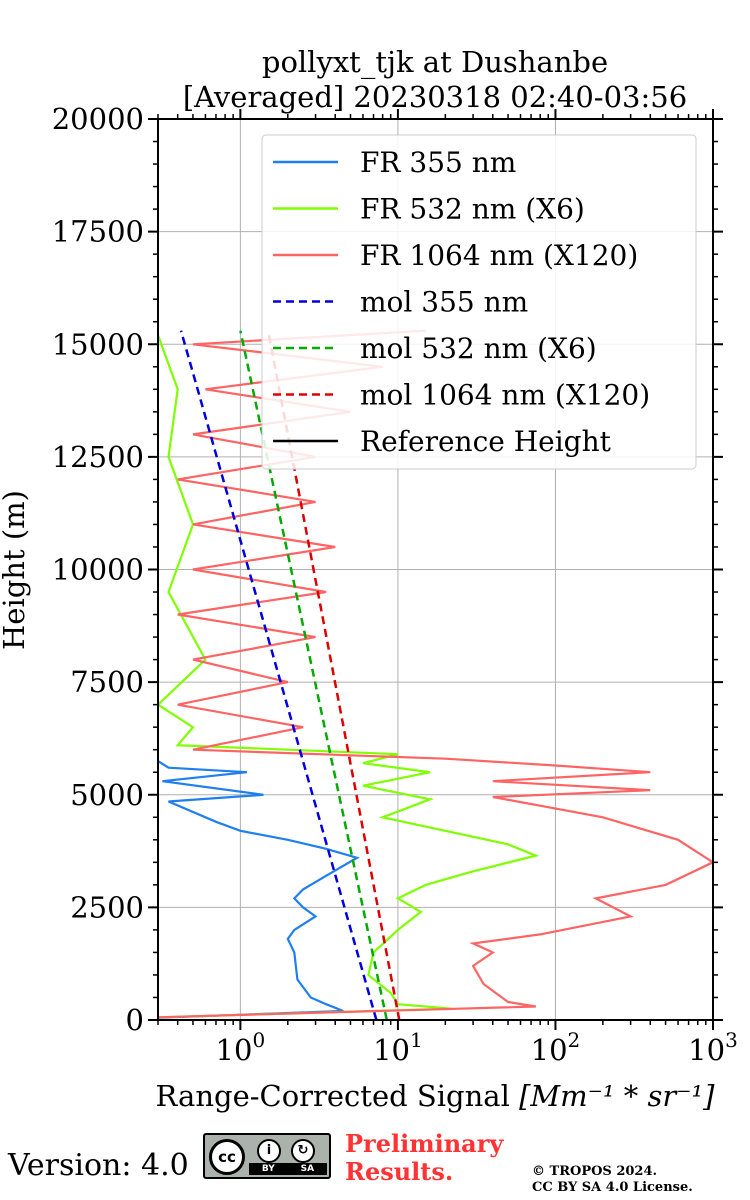 This screenshot has height=1200, width=750. Describe the element at coordinates (617, 1096) in the screenshot. I see `x-axis-label-unit: [Mm⁻¹ * sr⁻¹]` at that location.